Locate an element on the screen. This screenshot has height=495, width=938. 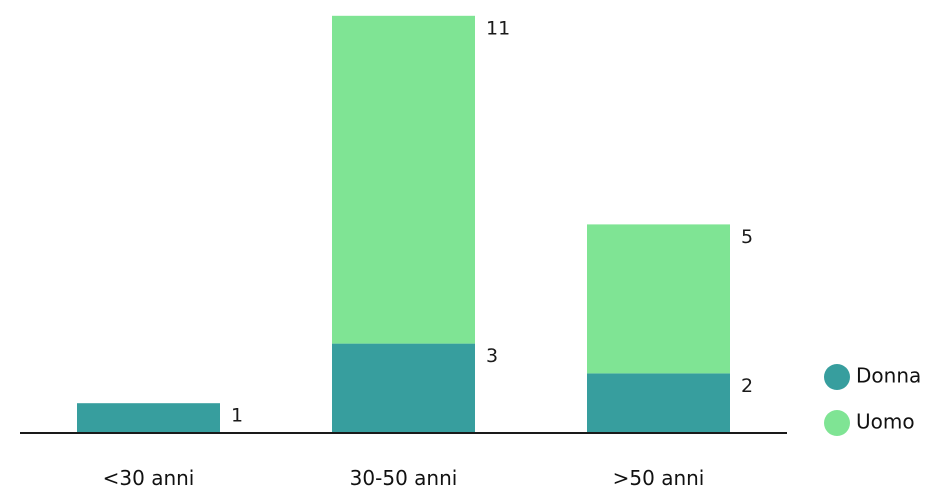
category-label-2: >50 anni is located at coordinates (659, 478).